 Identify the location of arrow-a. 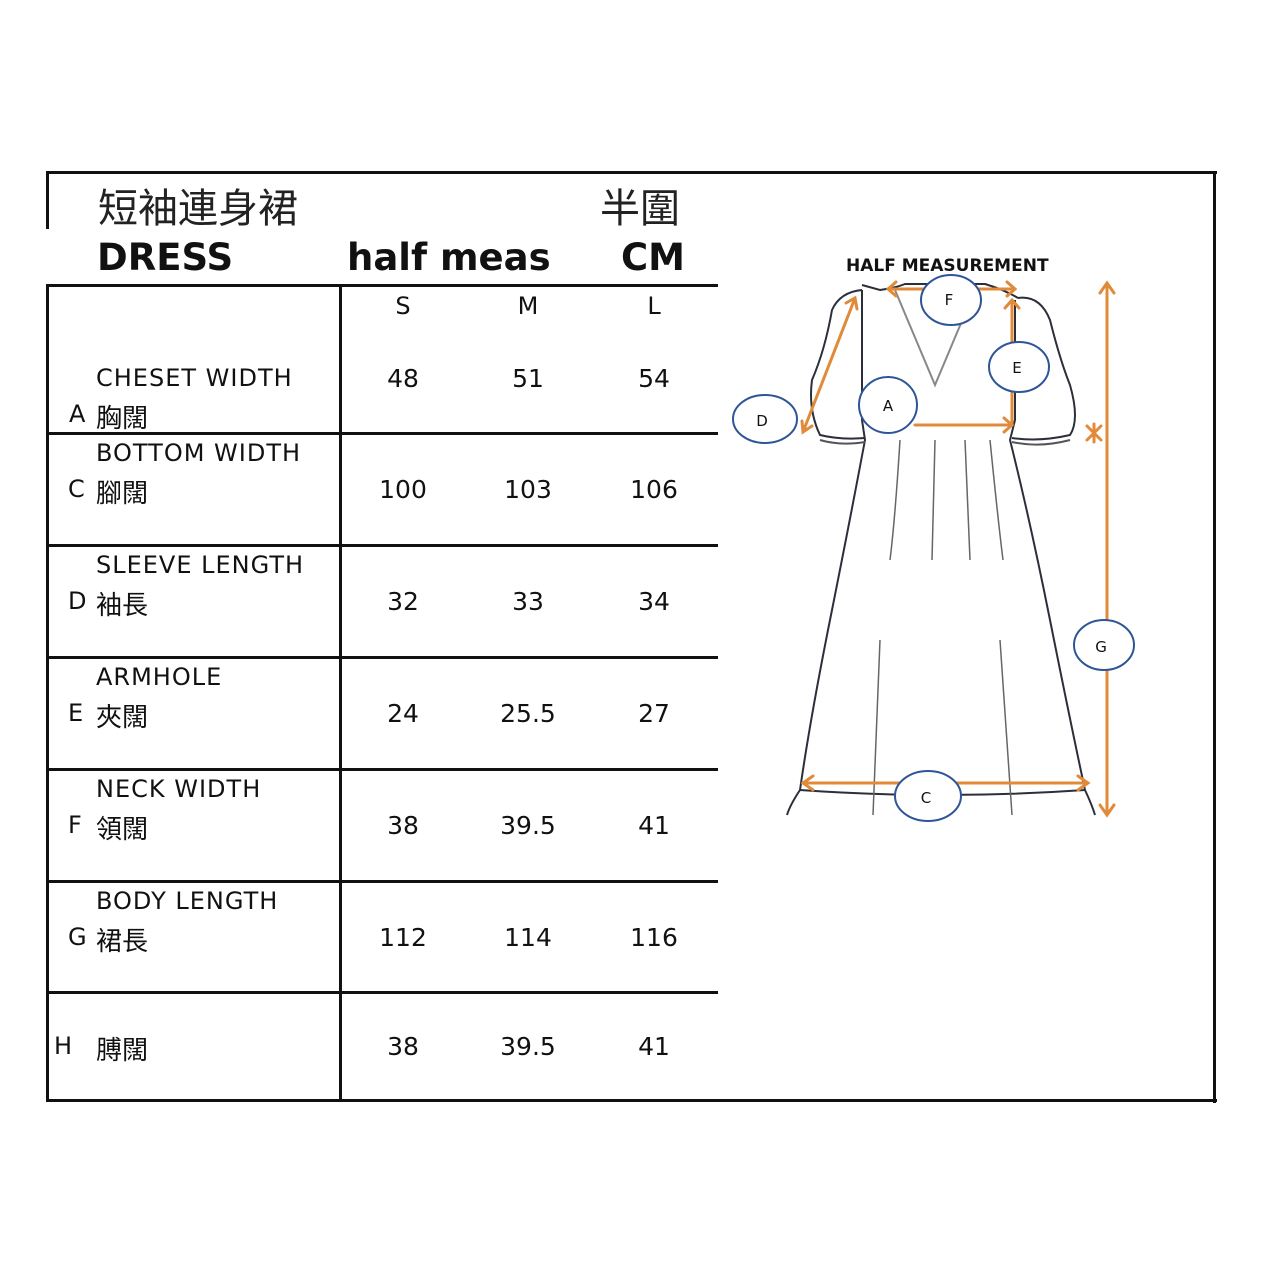
(964, 425).